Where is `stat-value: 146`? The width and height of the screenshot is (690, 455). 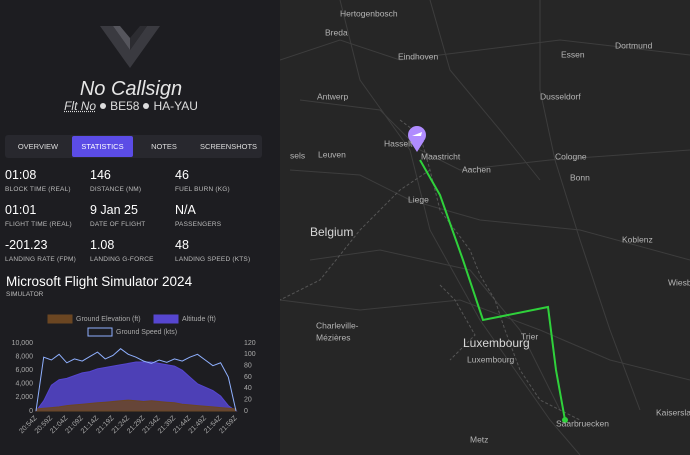 stat-value: 146 is located at coordinates (100, 175).